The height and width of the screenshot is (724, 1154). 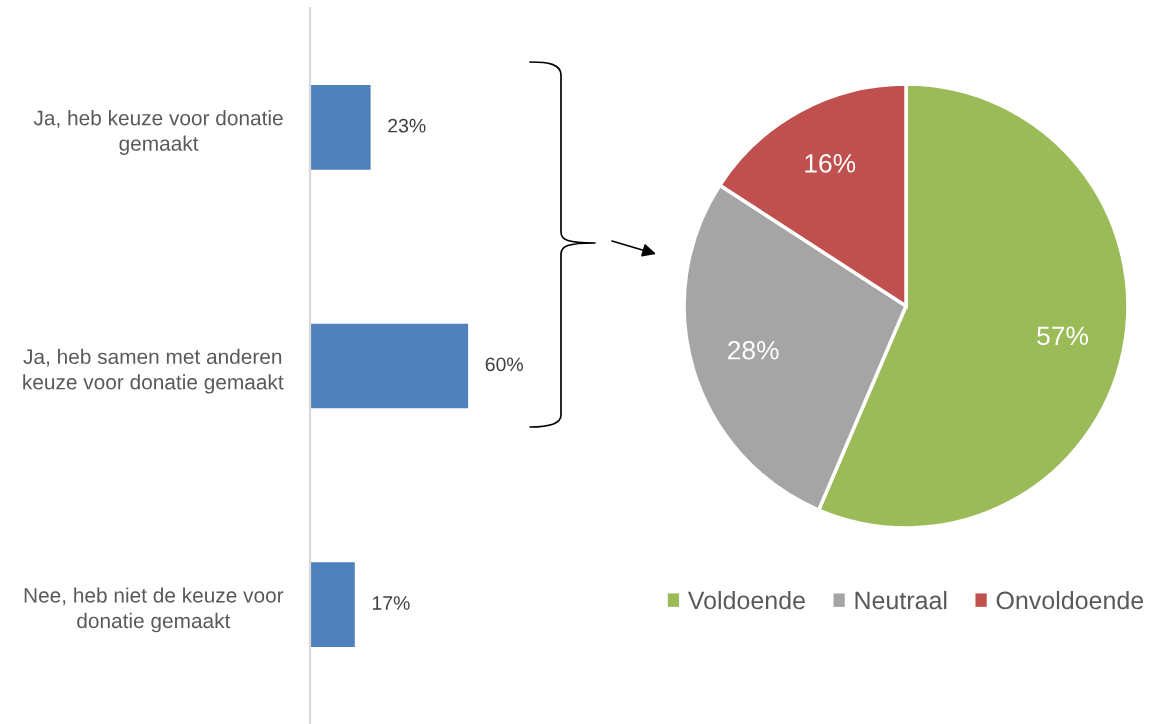 What do you see at coordinates (1062, 336) in the screenshot?
I see `data-label: 57%` at bounding box center [1062, 336].